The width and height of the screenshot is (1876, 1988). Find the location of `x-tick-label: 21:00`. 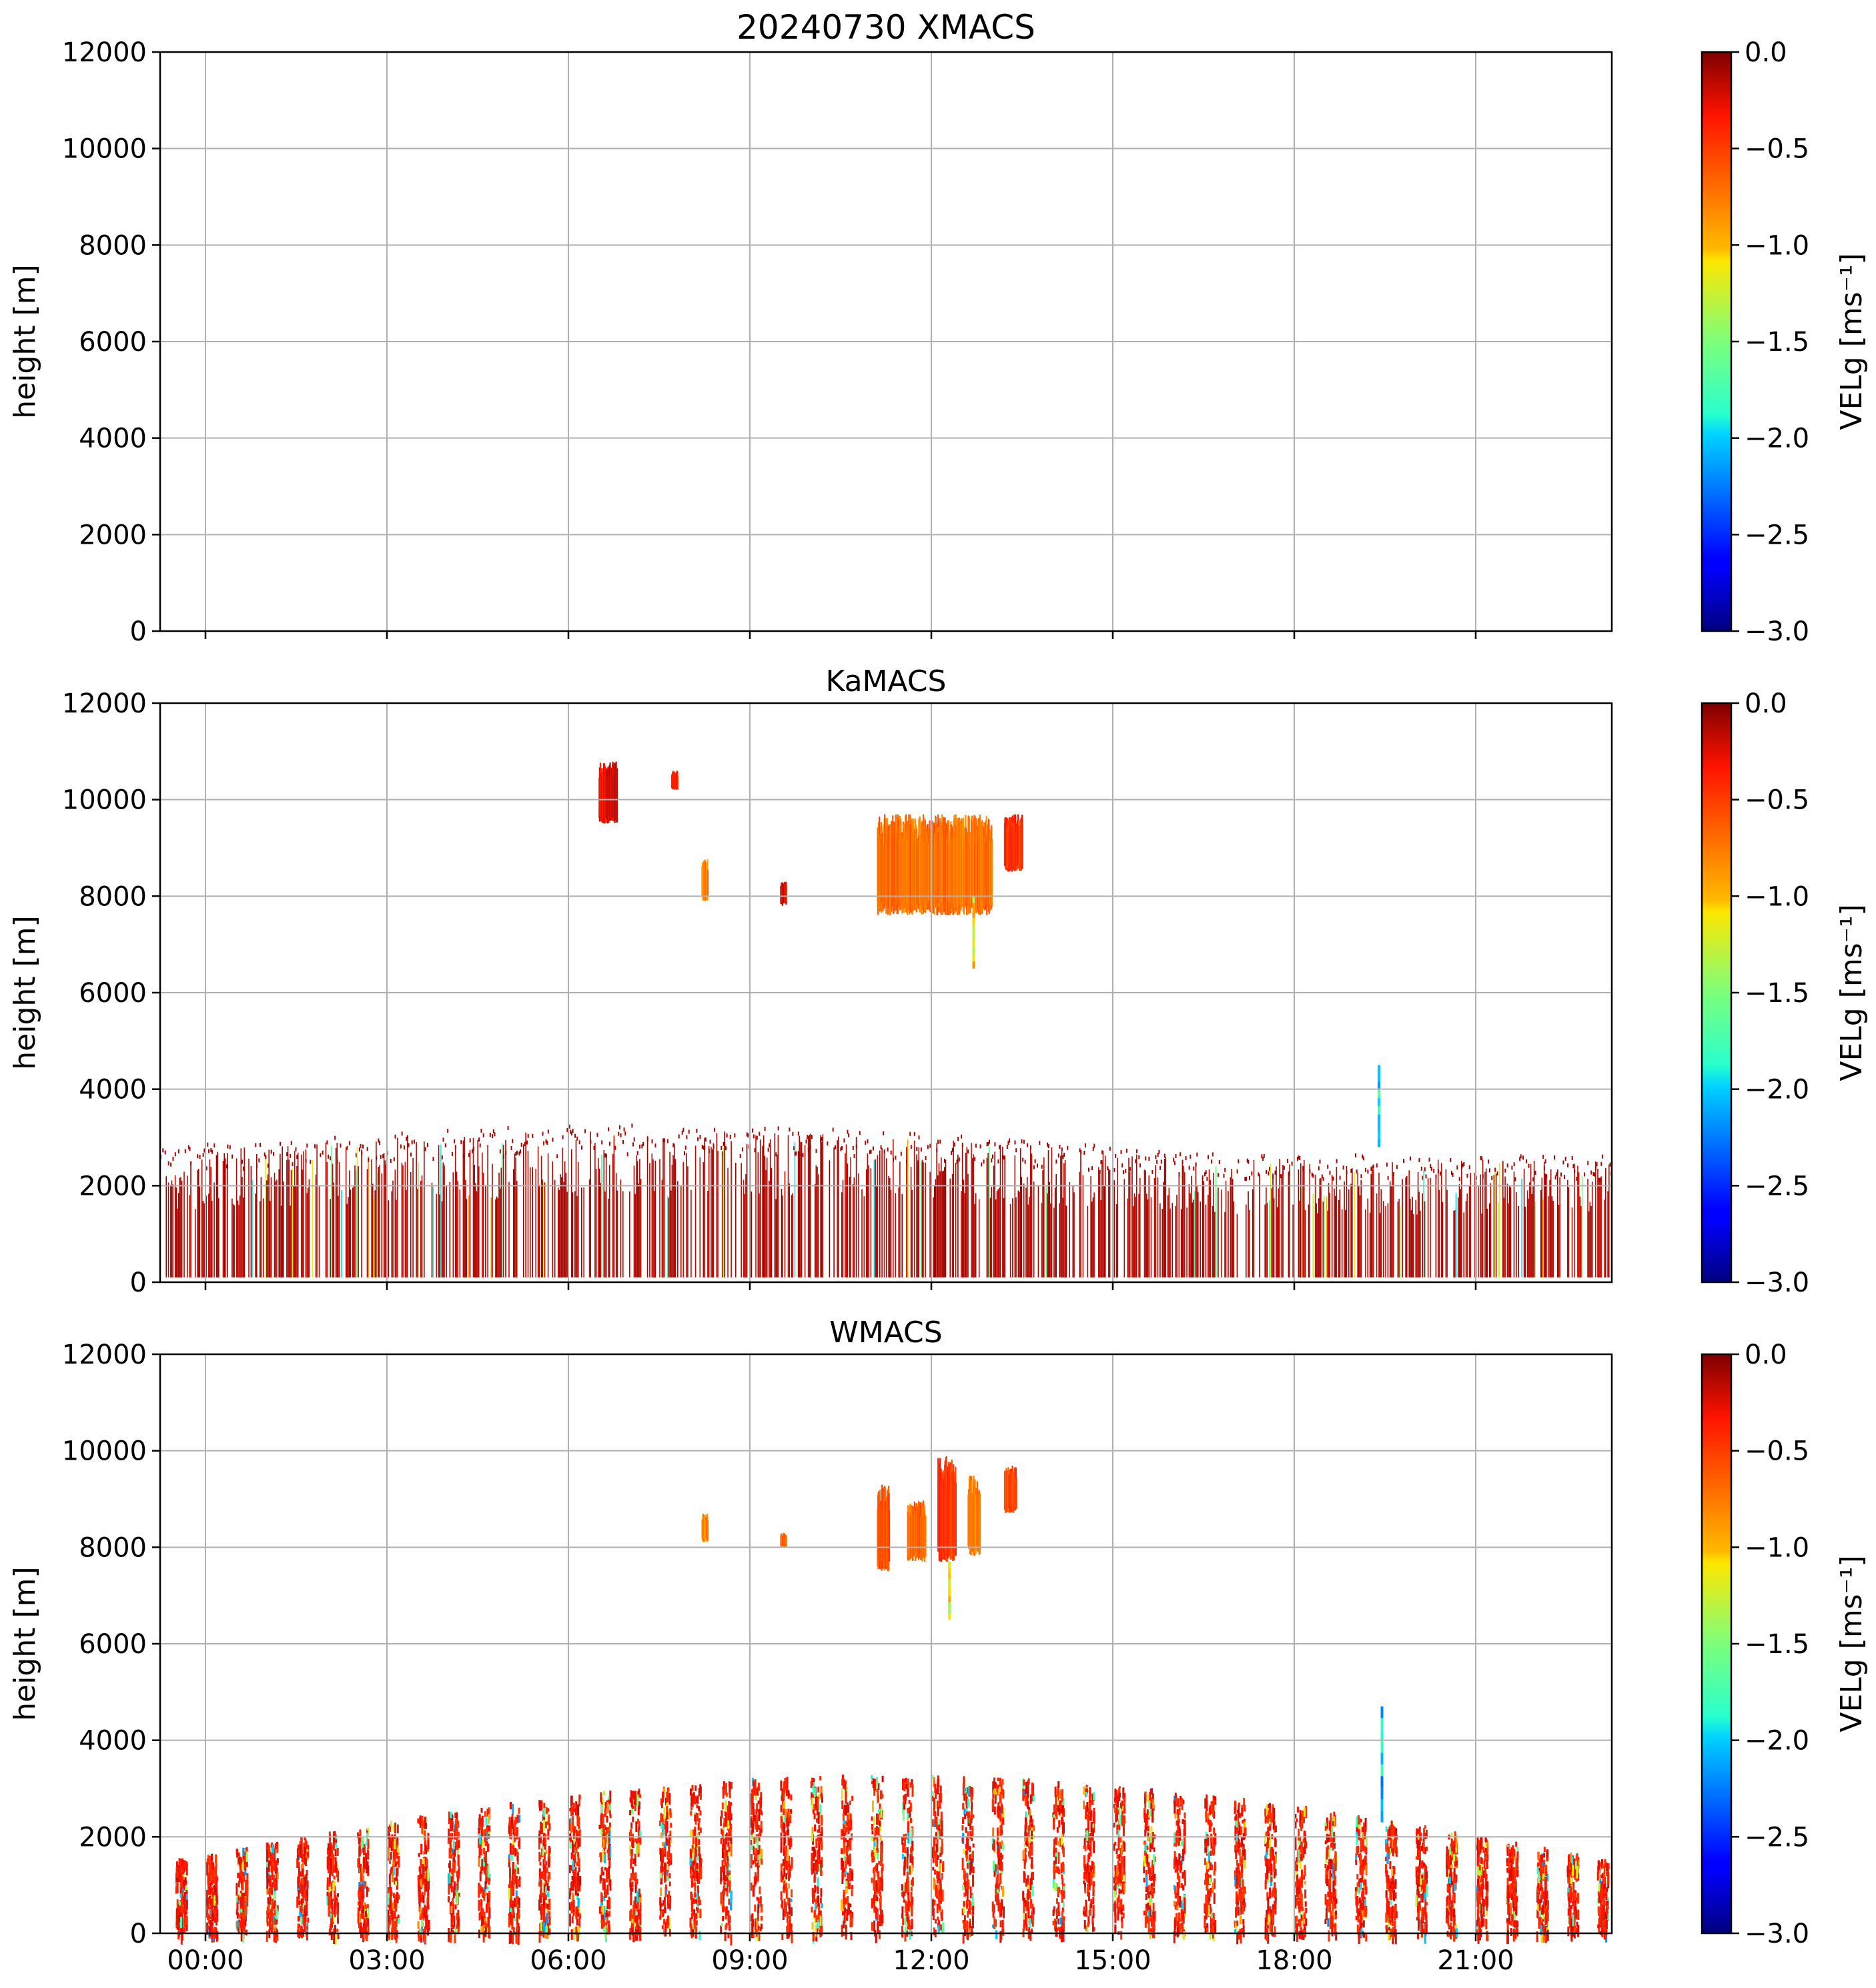

x-tick-label: 21:00 is located at coordinates (1475, 1960).